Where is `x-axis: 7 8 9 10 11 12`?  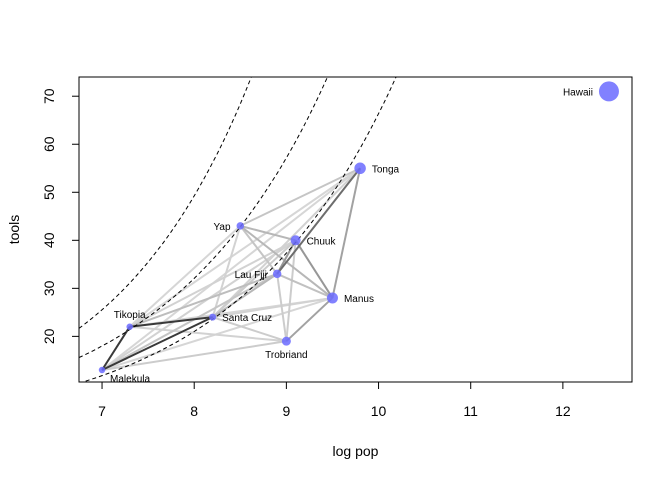 x-axis: 7 8 9 10 11 12 is located at coordinates (334, 400).